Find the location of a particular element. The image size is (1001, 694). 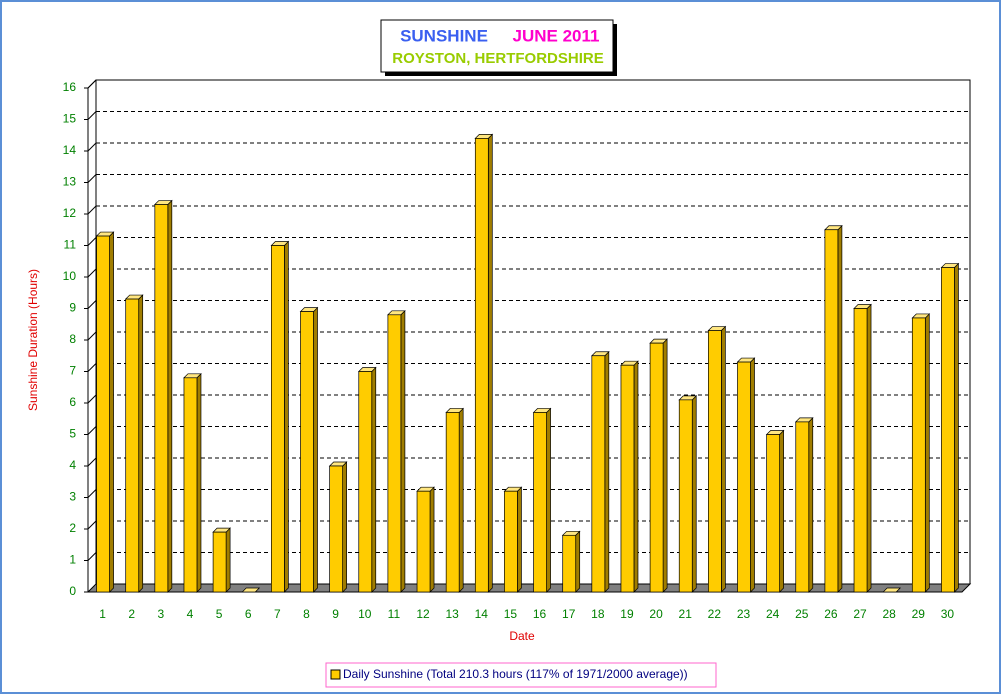

y-tick-label: 8 is located at coordinates (72, 339).